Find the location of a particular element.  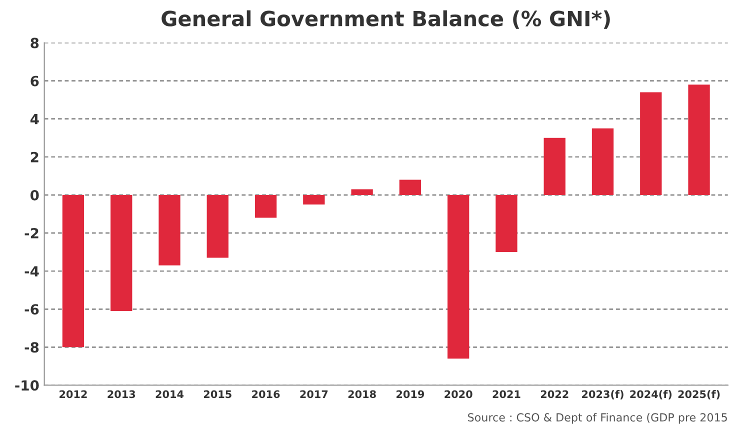

y-tick-label: 0 is located at coordinates (34, 195).